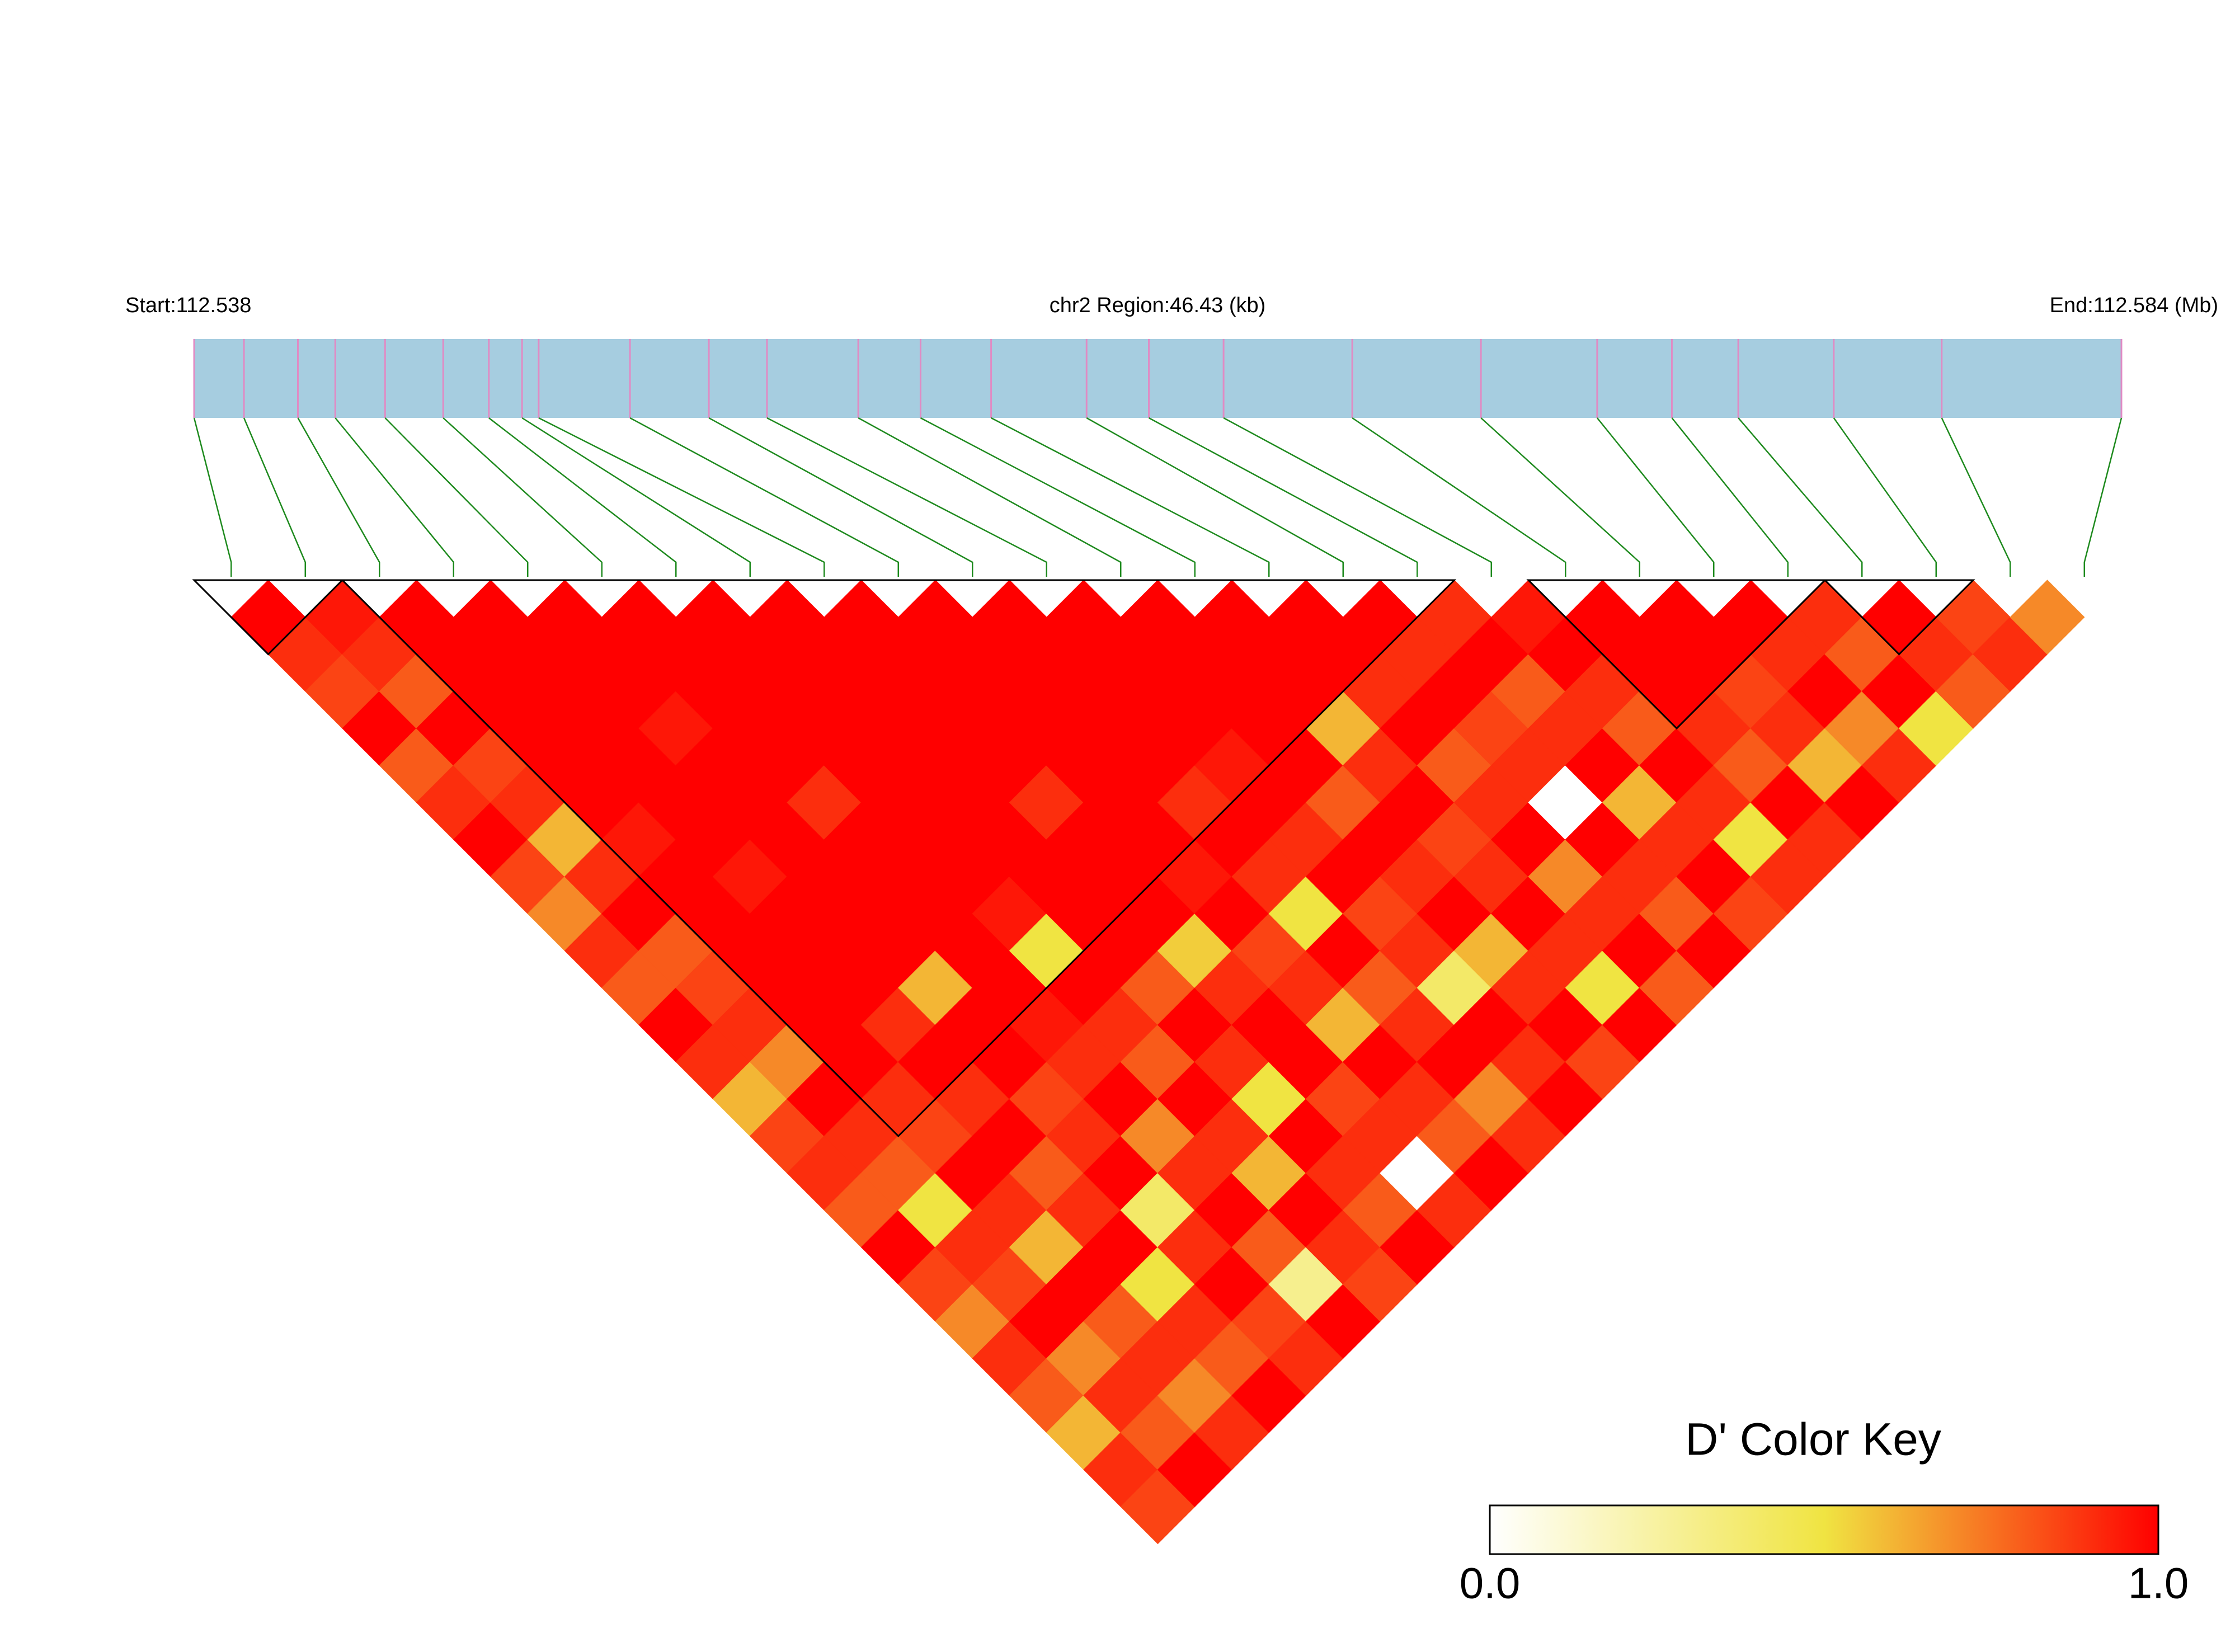 The width and height of the screenshot is (2235, 1652). What do you see at coordinates (2047, 618) in the screenshot?
I see `ld-cell` at bounding box center [2047, 618].